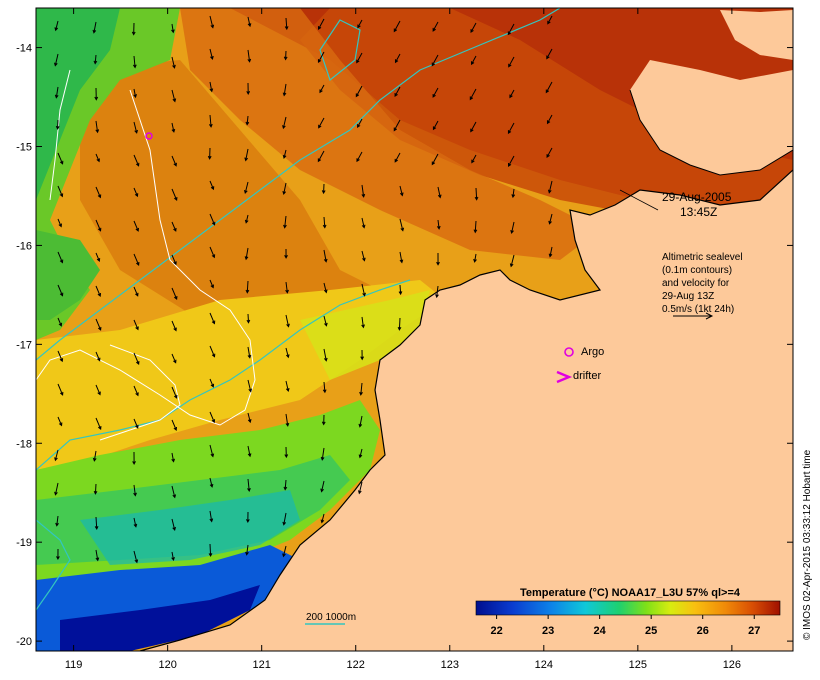 The width and height of the screenshot is (820, 680). I want to click on argo-legend-icon, so click(569, 352).